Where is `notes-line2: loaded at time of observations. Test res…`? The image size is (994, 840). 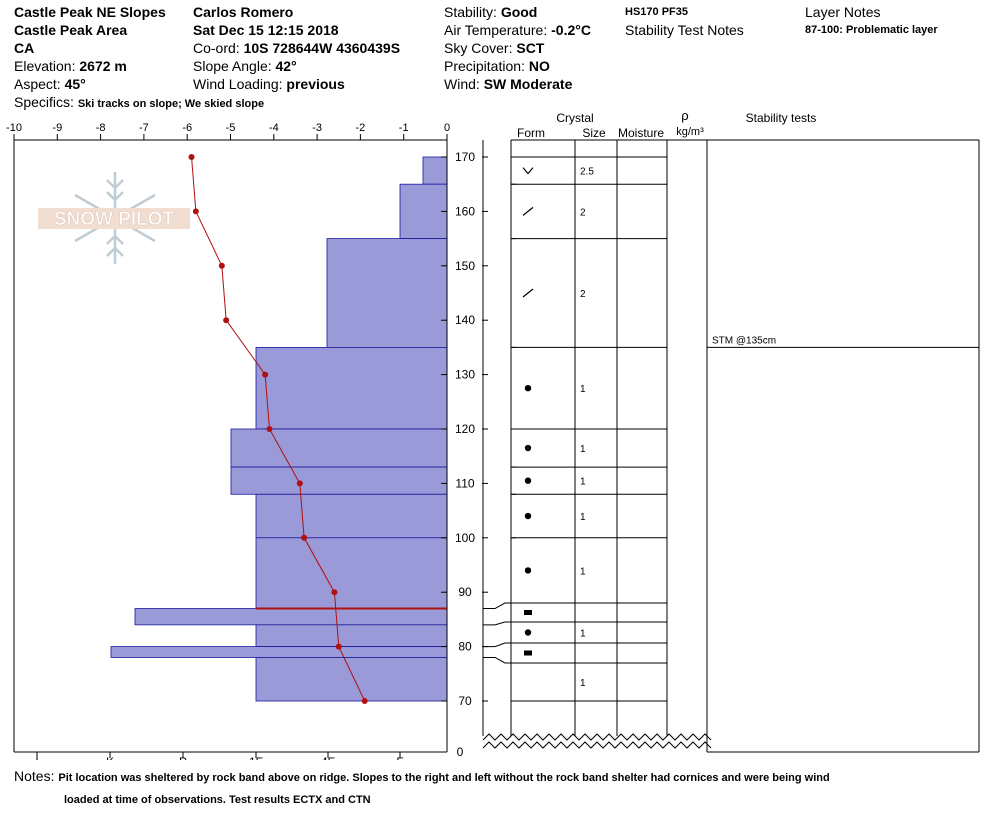
notes-line2: loaded at time of observations. Test res… is located at coordinates (217, 800).